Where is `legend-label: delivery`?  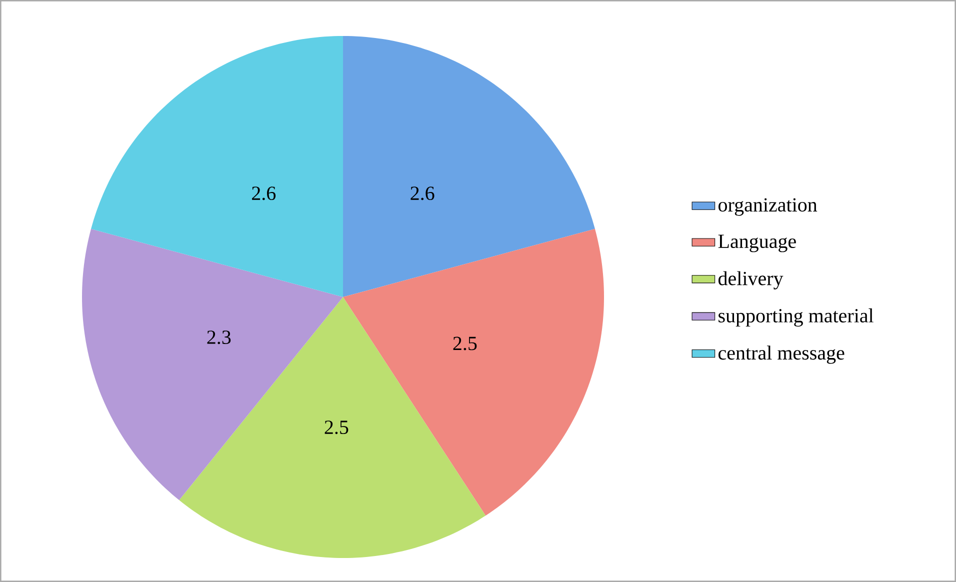 legend-label: delivery is located at coordinates (751, 280).